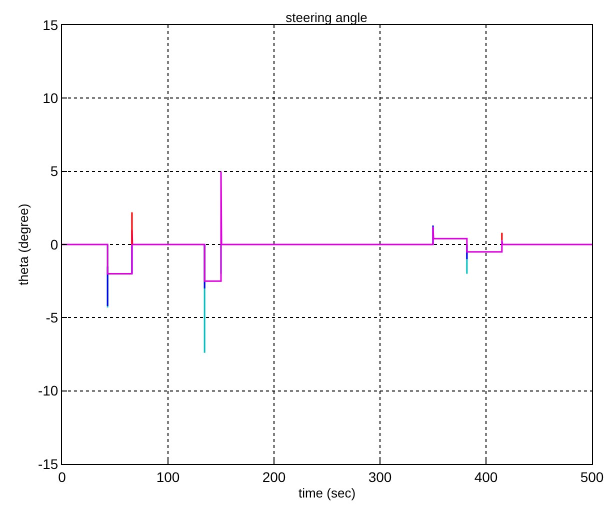 This screenshot has width=616, height=511. I want to click on y-axis-title: theta (degree), so click(23, 245).